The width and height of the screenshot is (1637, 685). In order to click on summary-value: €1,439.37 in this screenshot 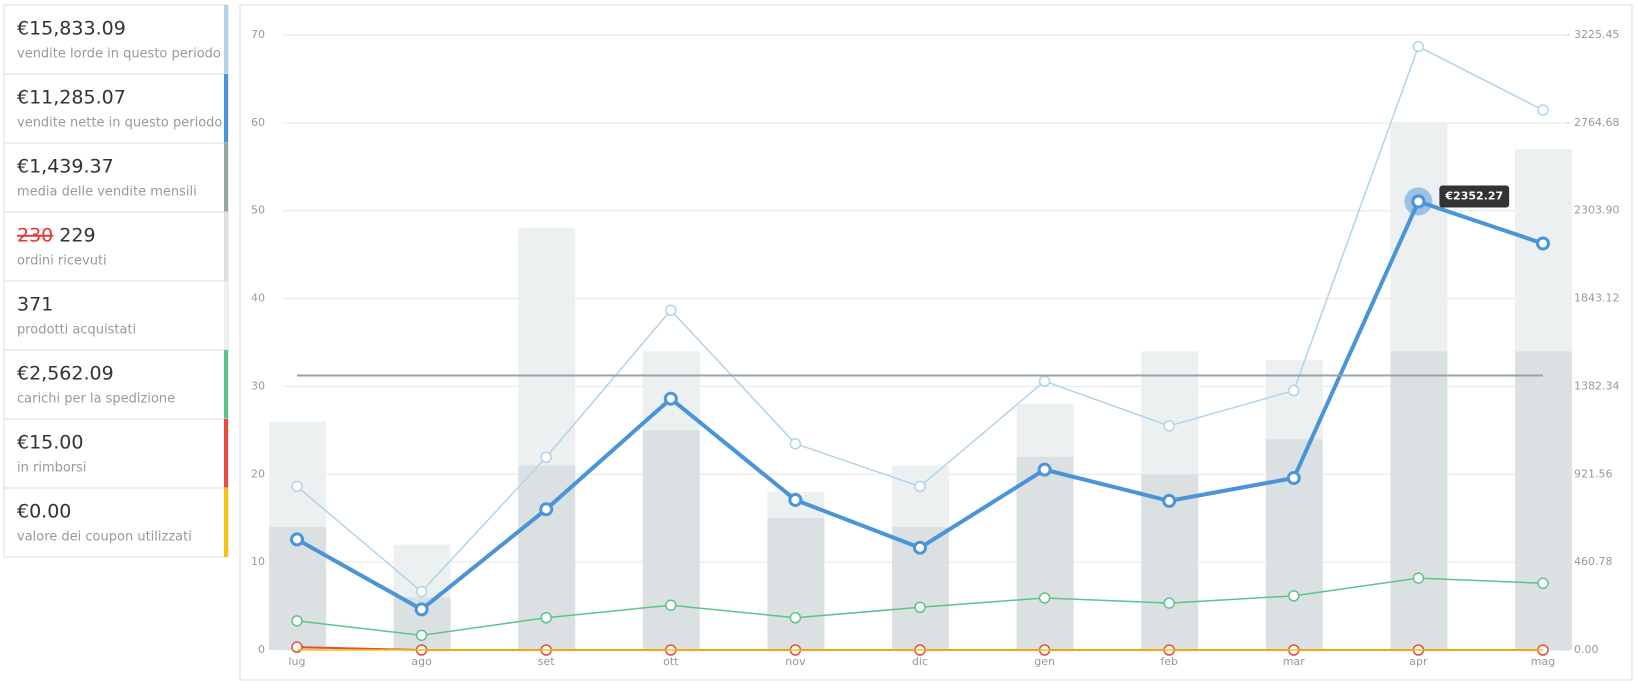, I will do `click(65, 167)`.